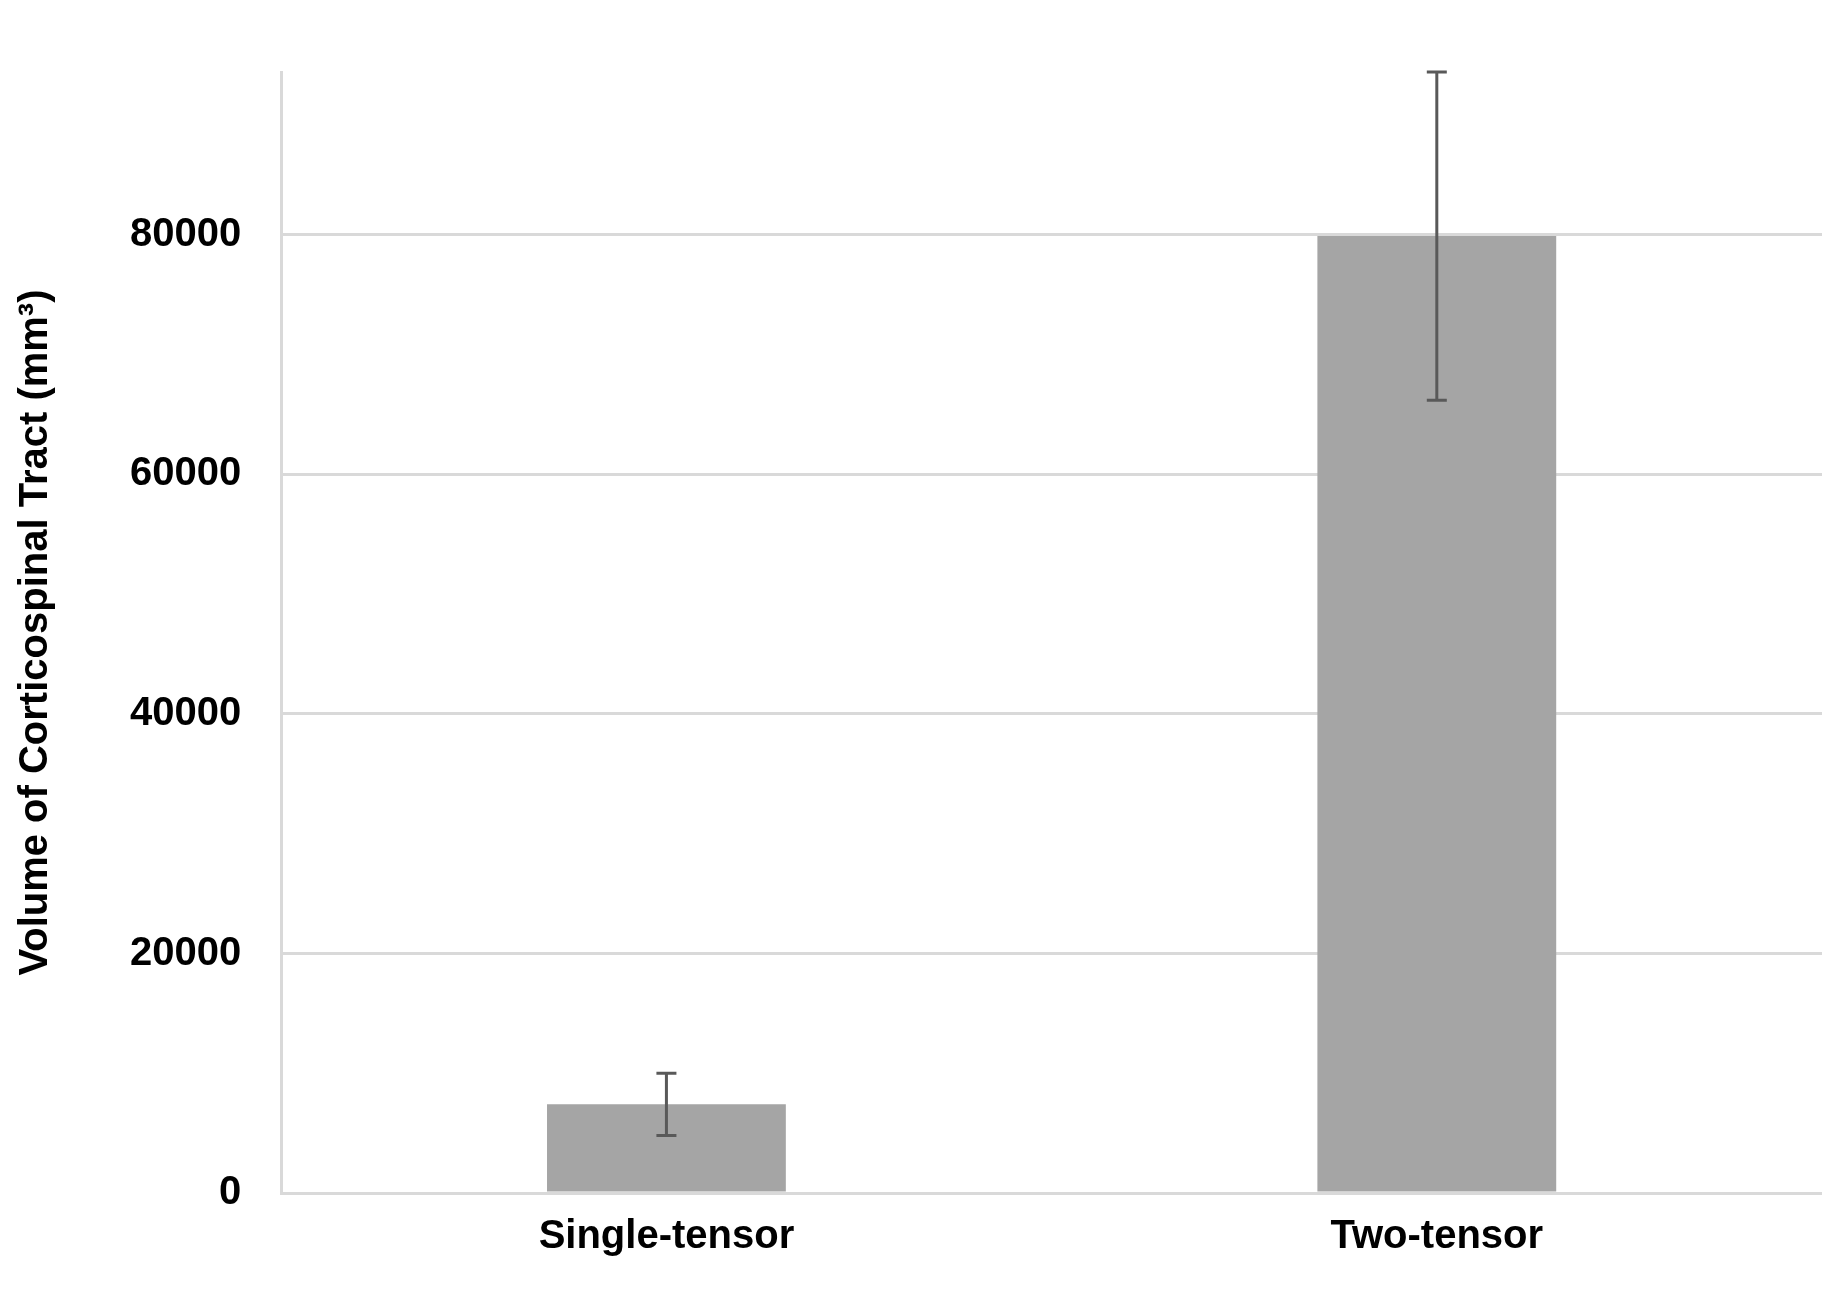 This screenshot has width=1830, height=1289. What do you see at coordinates (186, 231) in the screenshot?
I see `y-tick-label: 80000` at bounding box center [186, 231].